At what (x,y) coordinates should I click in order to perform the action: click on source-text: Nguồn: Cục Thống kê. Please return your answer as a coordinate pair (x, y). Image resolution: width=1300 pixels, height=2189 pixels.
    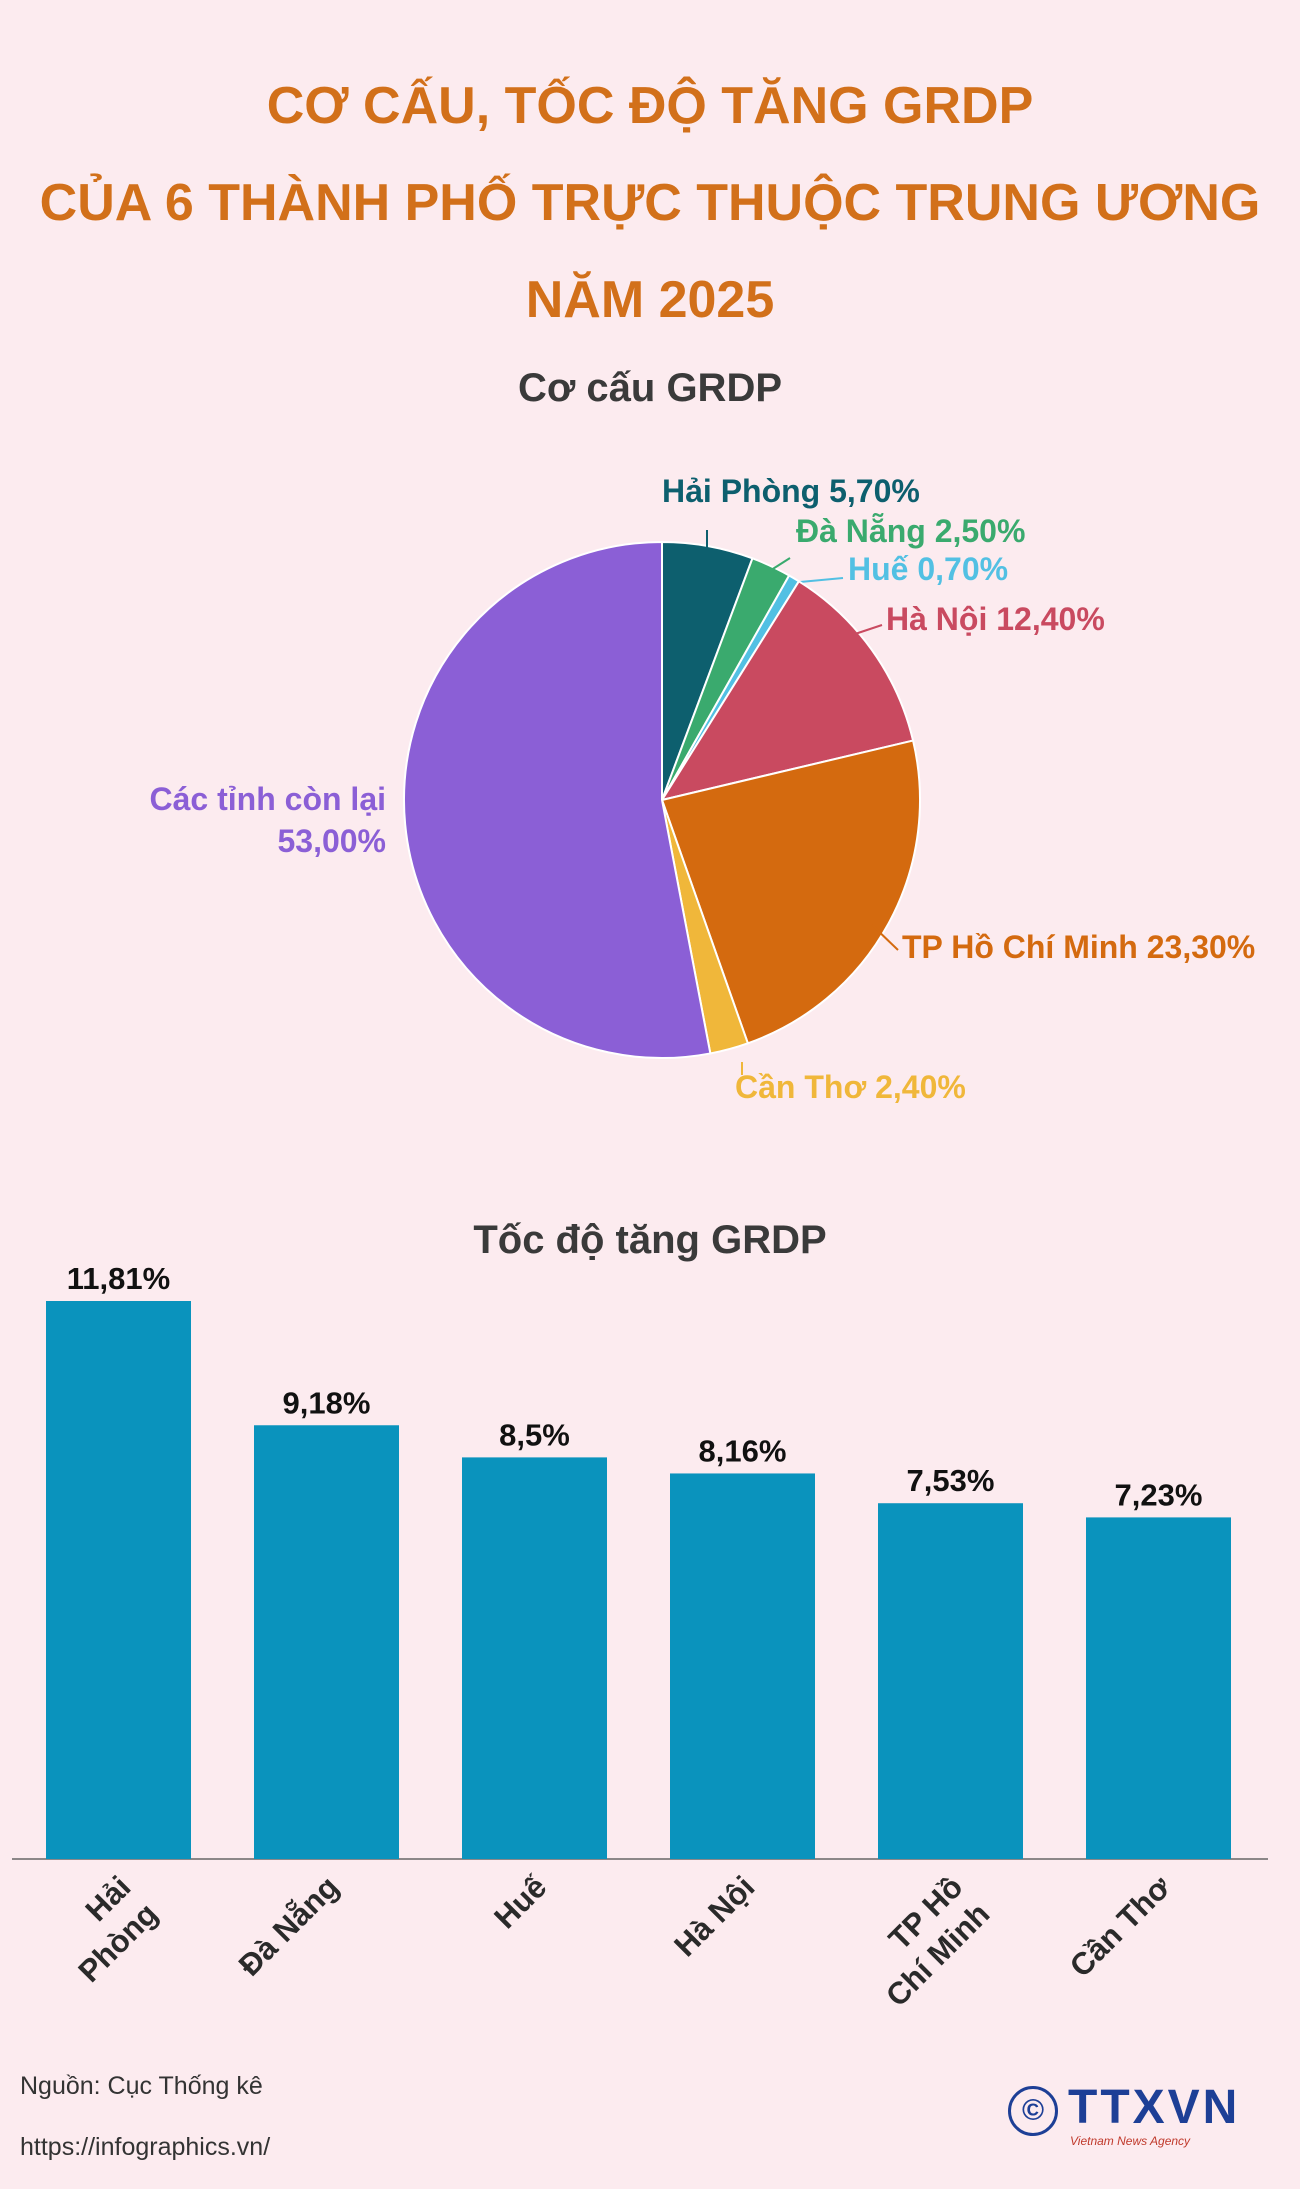
    Looking at the image, I should click on (141, 2086).